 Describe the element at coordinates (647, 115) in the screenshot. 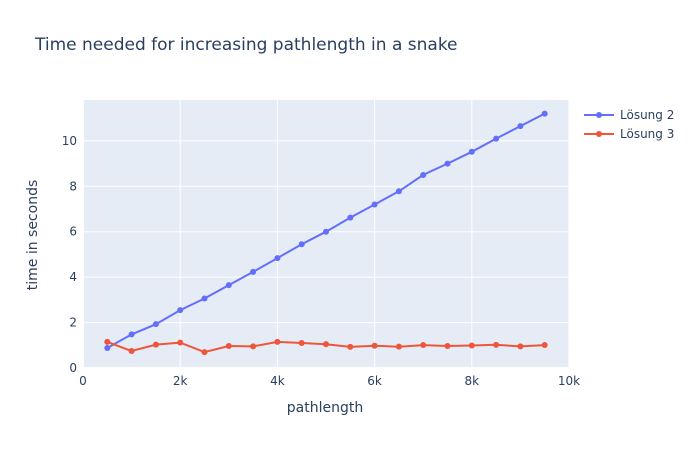

I see `legend-label: Lösung 2` at that location.